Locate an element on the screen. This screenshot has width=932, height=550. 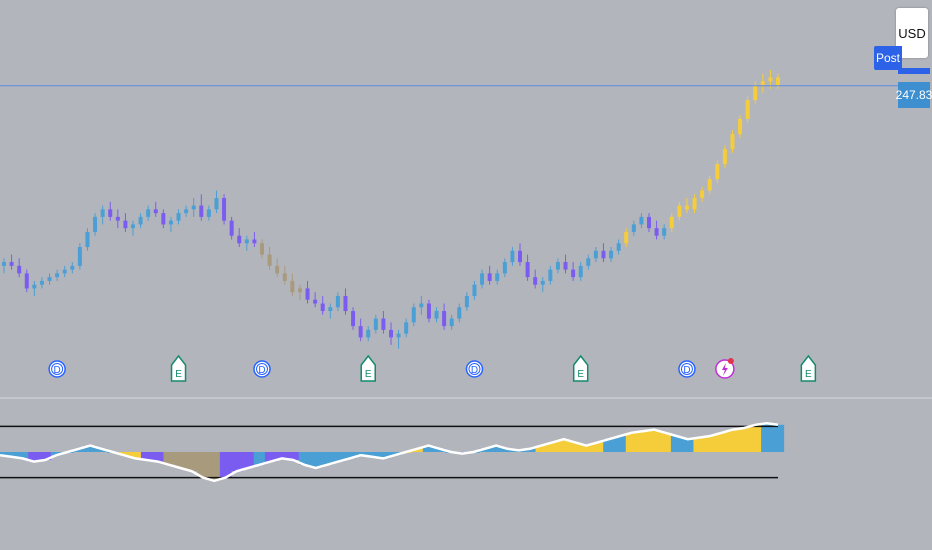
split-marker is located at coordinates (725, 368).